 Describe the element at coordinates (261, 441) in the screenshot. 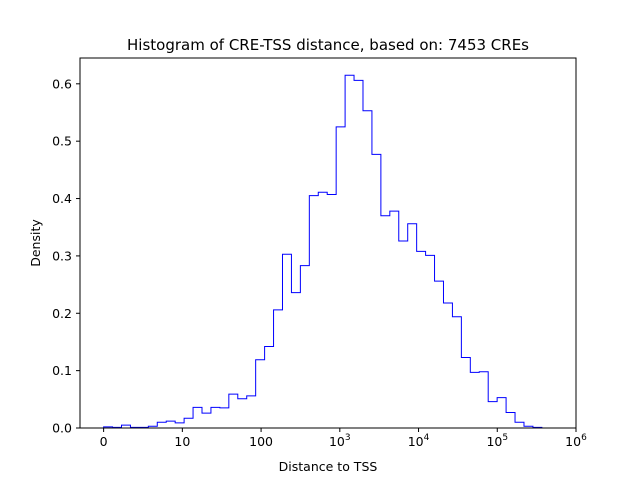

I see `x-tick-label: 100` at that location.